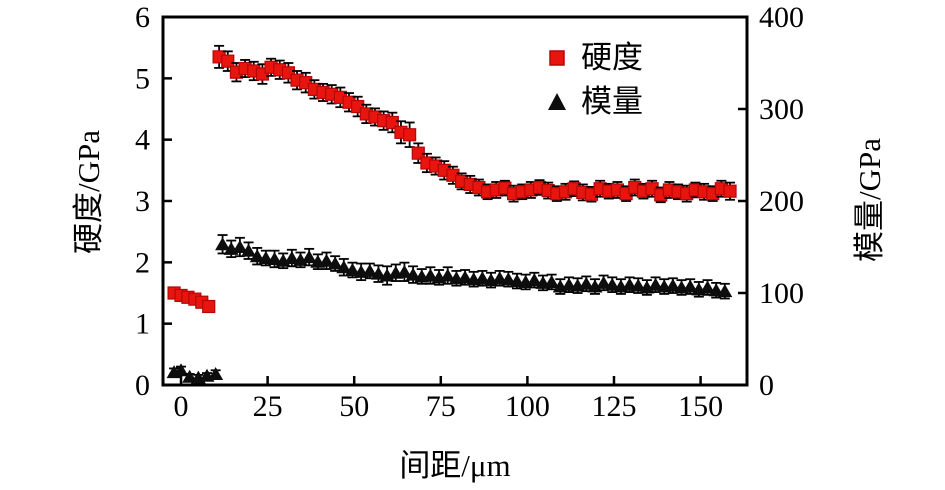 The height and width of the screenshot is (490, 945). What do you see at coordinates (593, 80) in the screenshot?
I see `legend: 硬度 模量` at bounding box center [593, 80].